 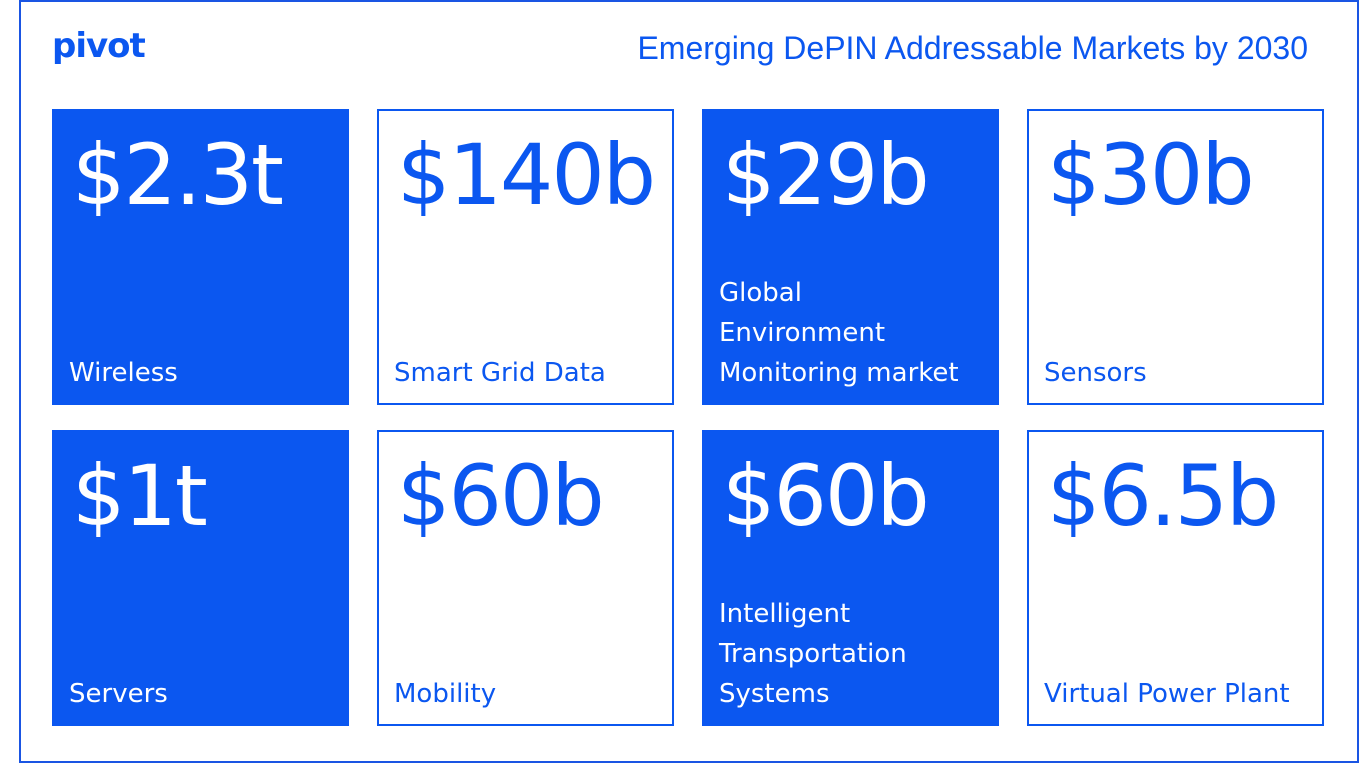 What do you see at coordinates (200, 578) in the screenshot?
I see `market-tile: $1t Servers` at bounding box center [200, 578].